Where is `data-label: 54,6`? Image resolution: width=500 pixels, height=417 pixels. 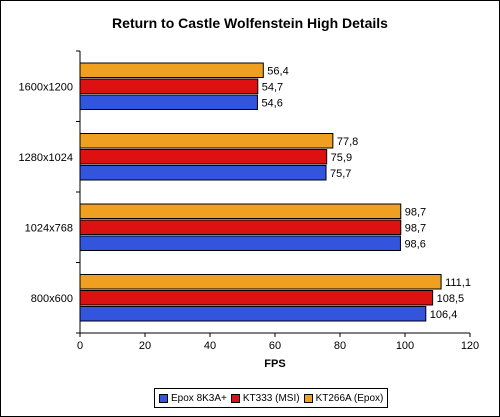
data-label: 54,6 is located at coordinates (271, 103).